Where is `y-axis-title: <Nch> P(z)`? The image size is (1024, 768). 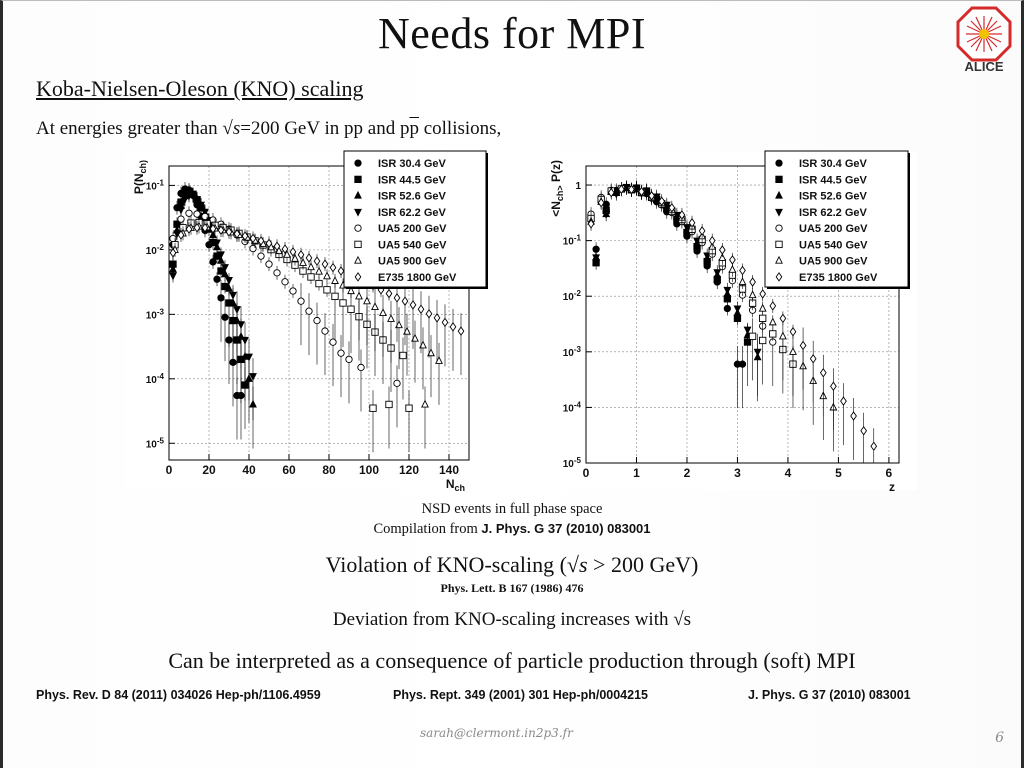
y-axis-title: <Nch> P(z) is located at coordinates (557, 188).